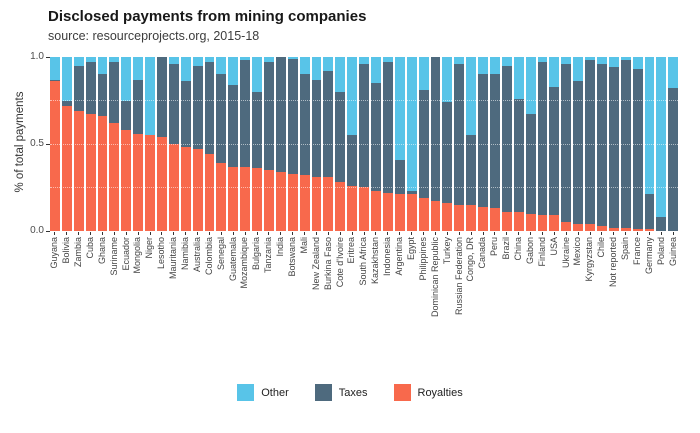  Describe the element at coordinates (375, 261) in the screenshot. I see `x-label: Kazakhstan` at that location.